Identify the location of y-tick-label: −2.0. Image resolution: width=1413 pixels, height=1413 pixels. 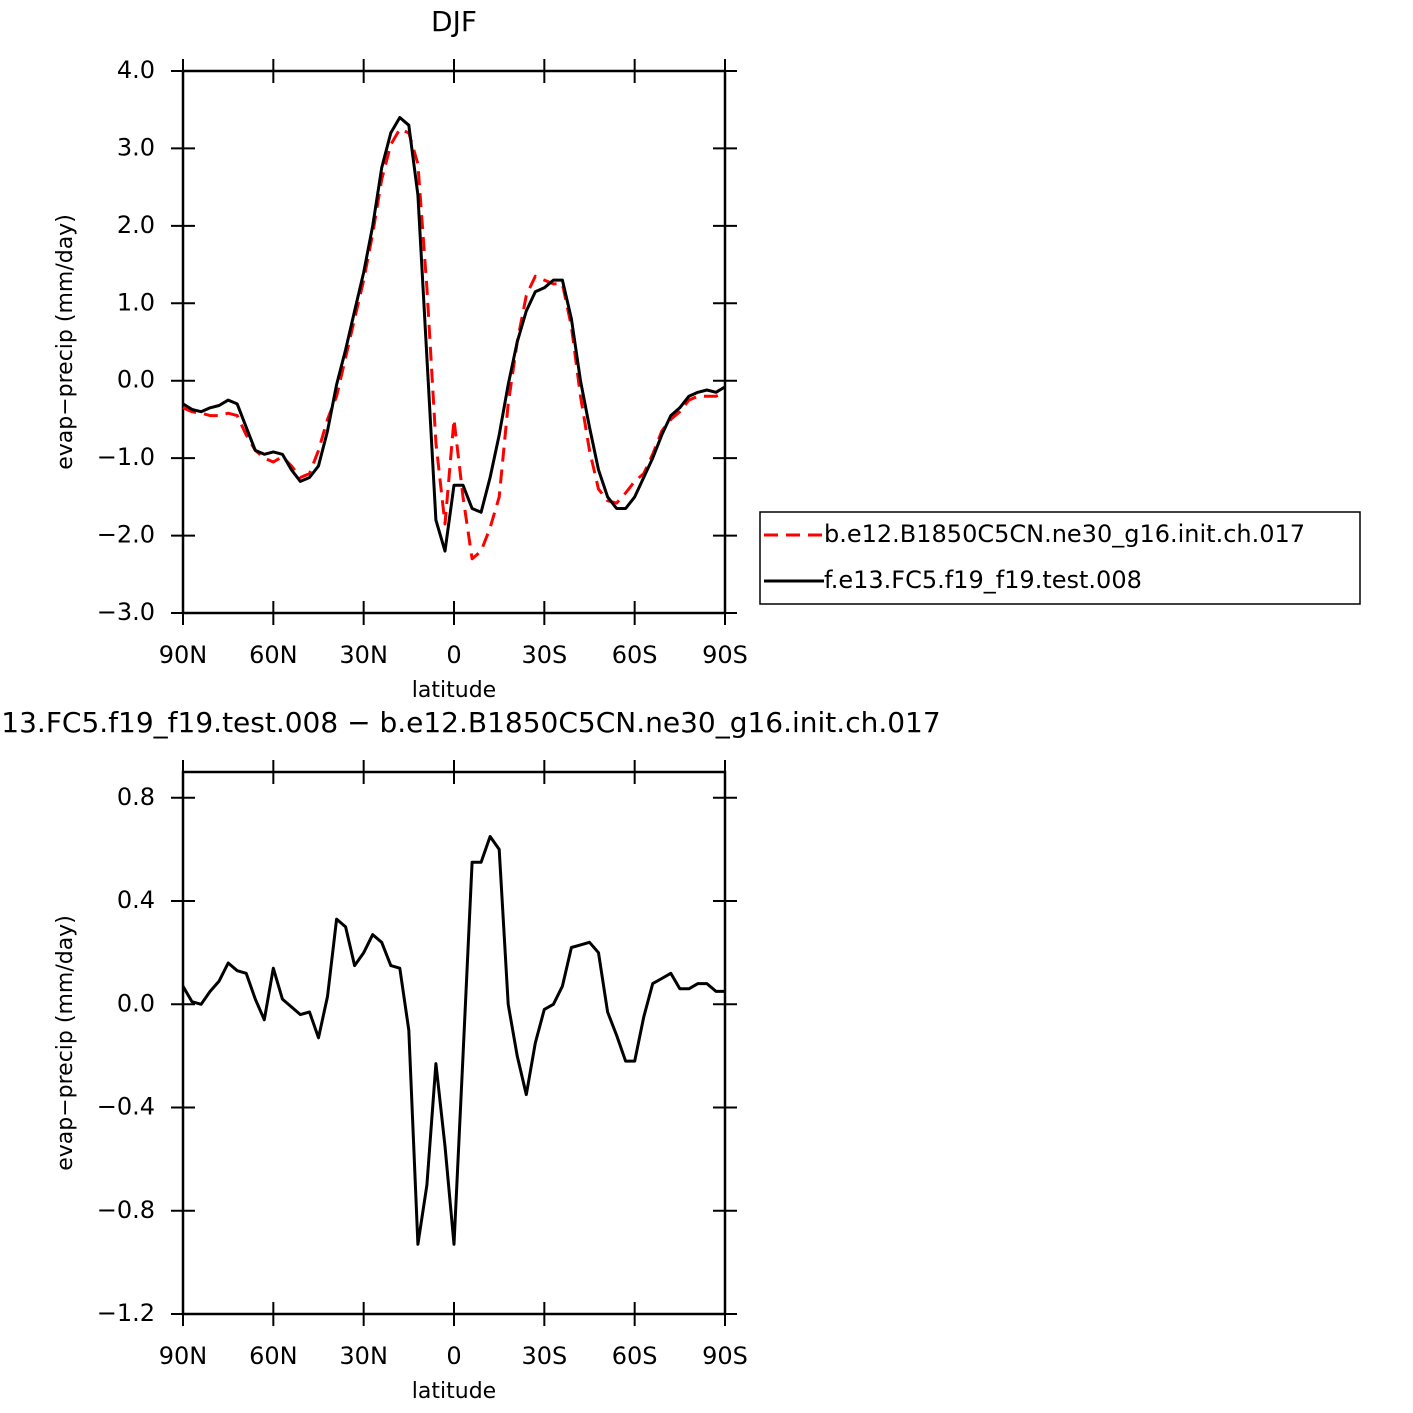
(126, 535).